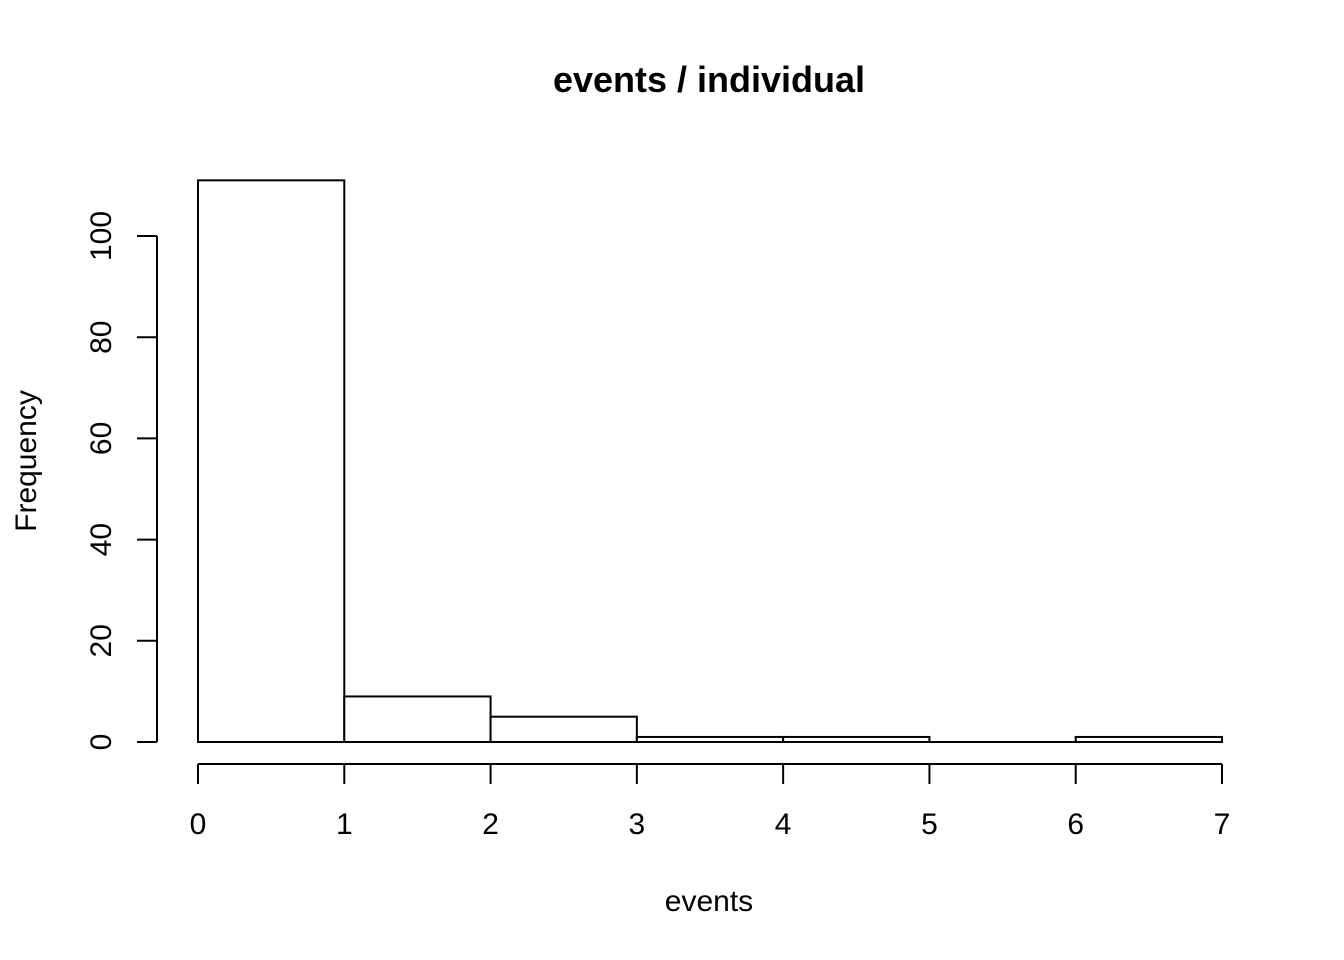 This screenshot has width=1344, height=960. What do you see at coordinates (710, 802) in the screenshot?
I see `x-axis: 0 1 2 3 4 5 6 7` at bounding box center [710, 802].